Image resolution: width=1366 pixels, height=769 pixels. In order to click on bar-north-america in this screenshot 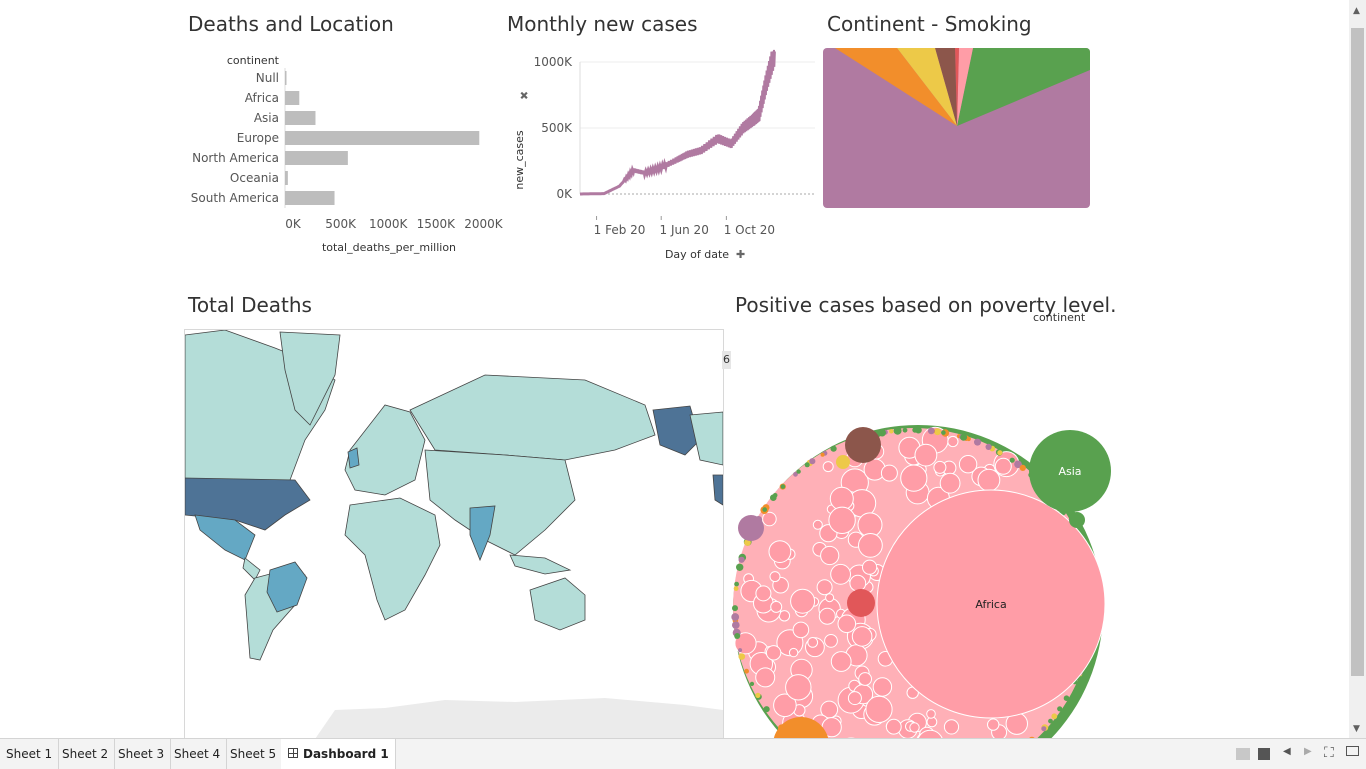, I will do `click(316, 158)`.